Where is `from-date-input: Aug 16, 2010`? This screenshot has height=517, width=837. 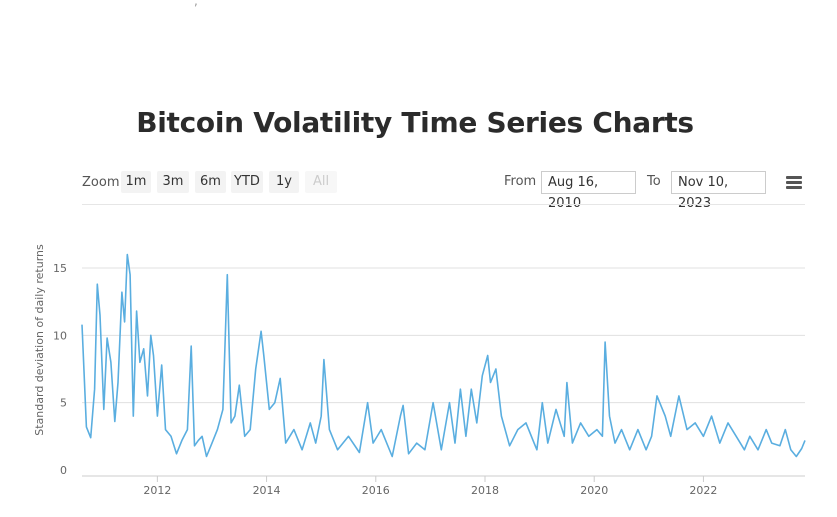 from-date-input: Aug 16, 2010 is located at coordinates (588, 191).